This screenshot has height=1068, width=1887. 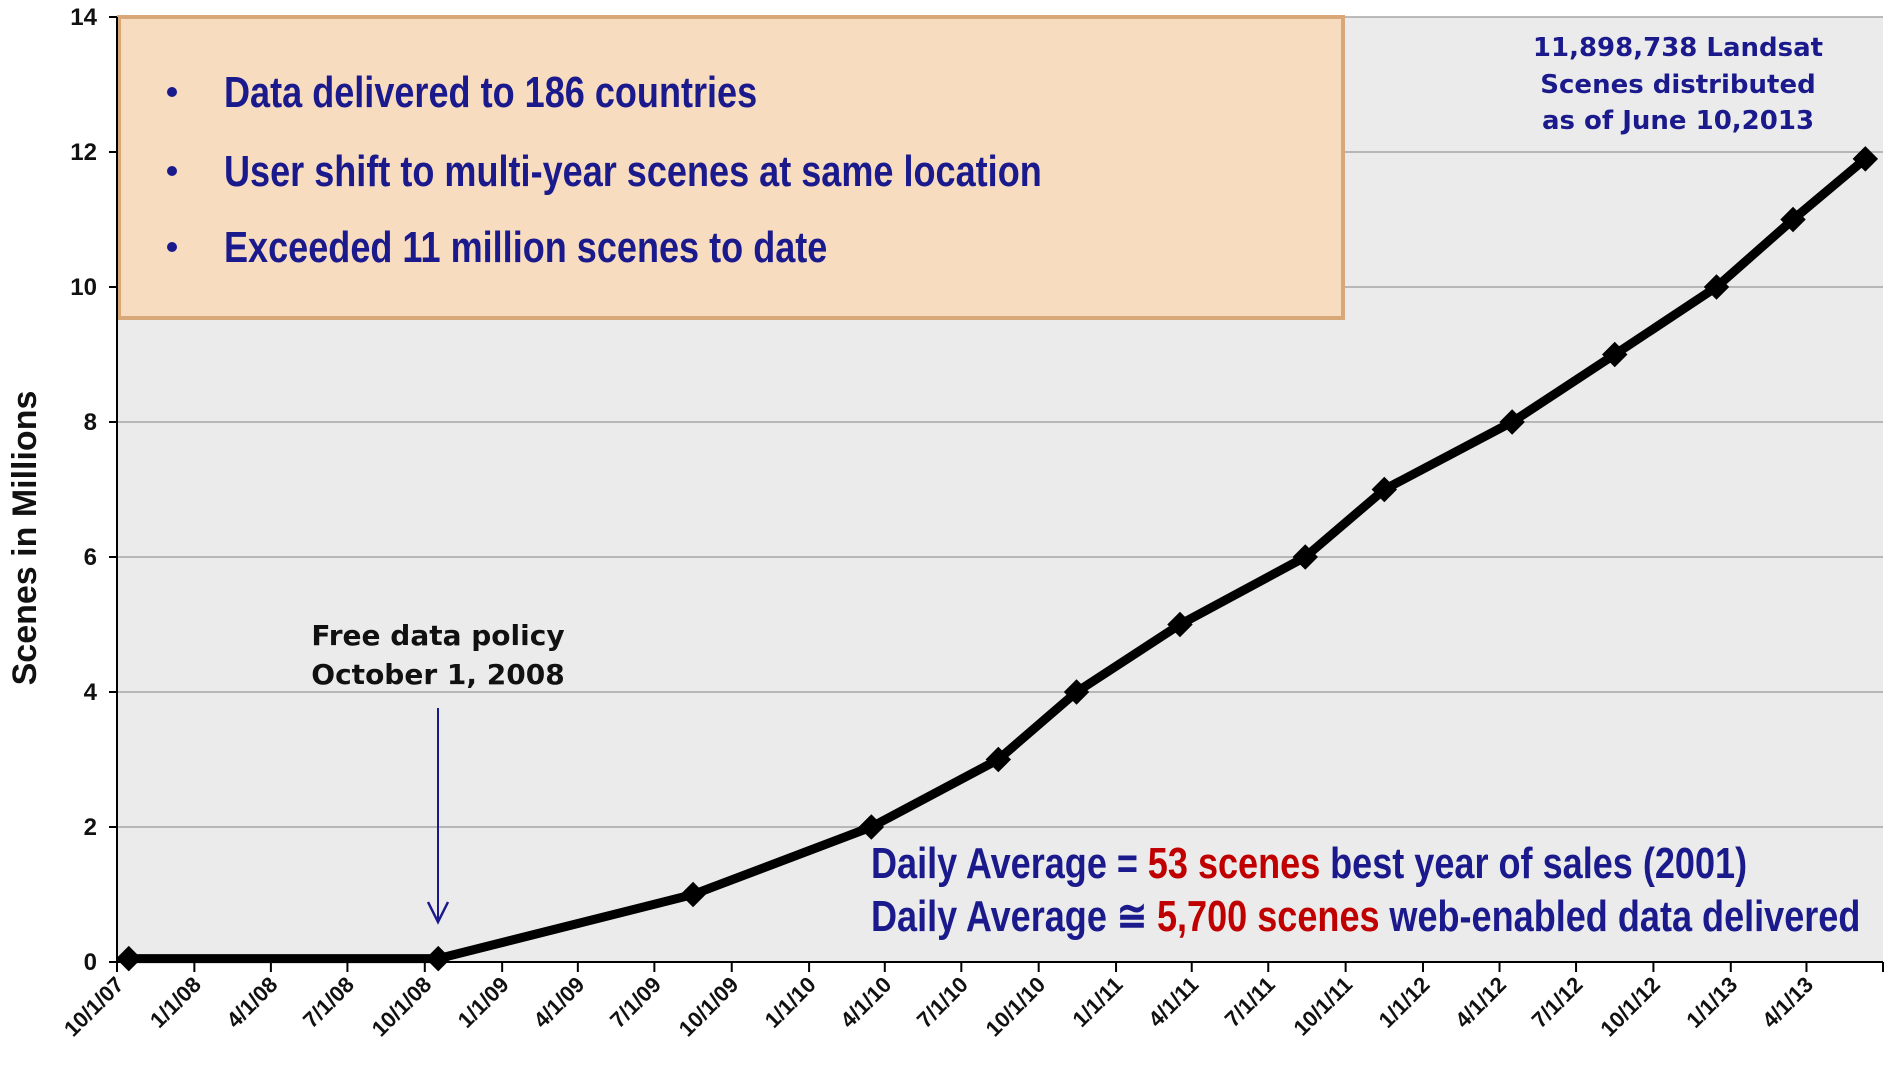 What do you see at coordinates (558, 1002) in the screenshot?
I see `x-tick-label: 4/1/09` at bounding box center [558, 1002].